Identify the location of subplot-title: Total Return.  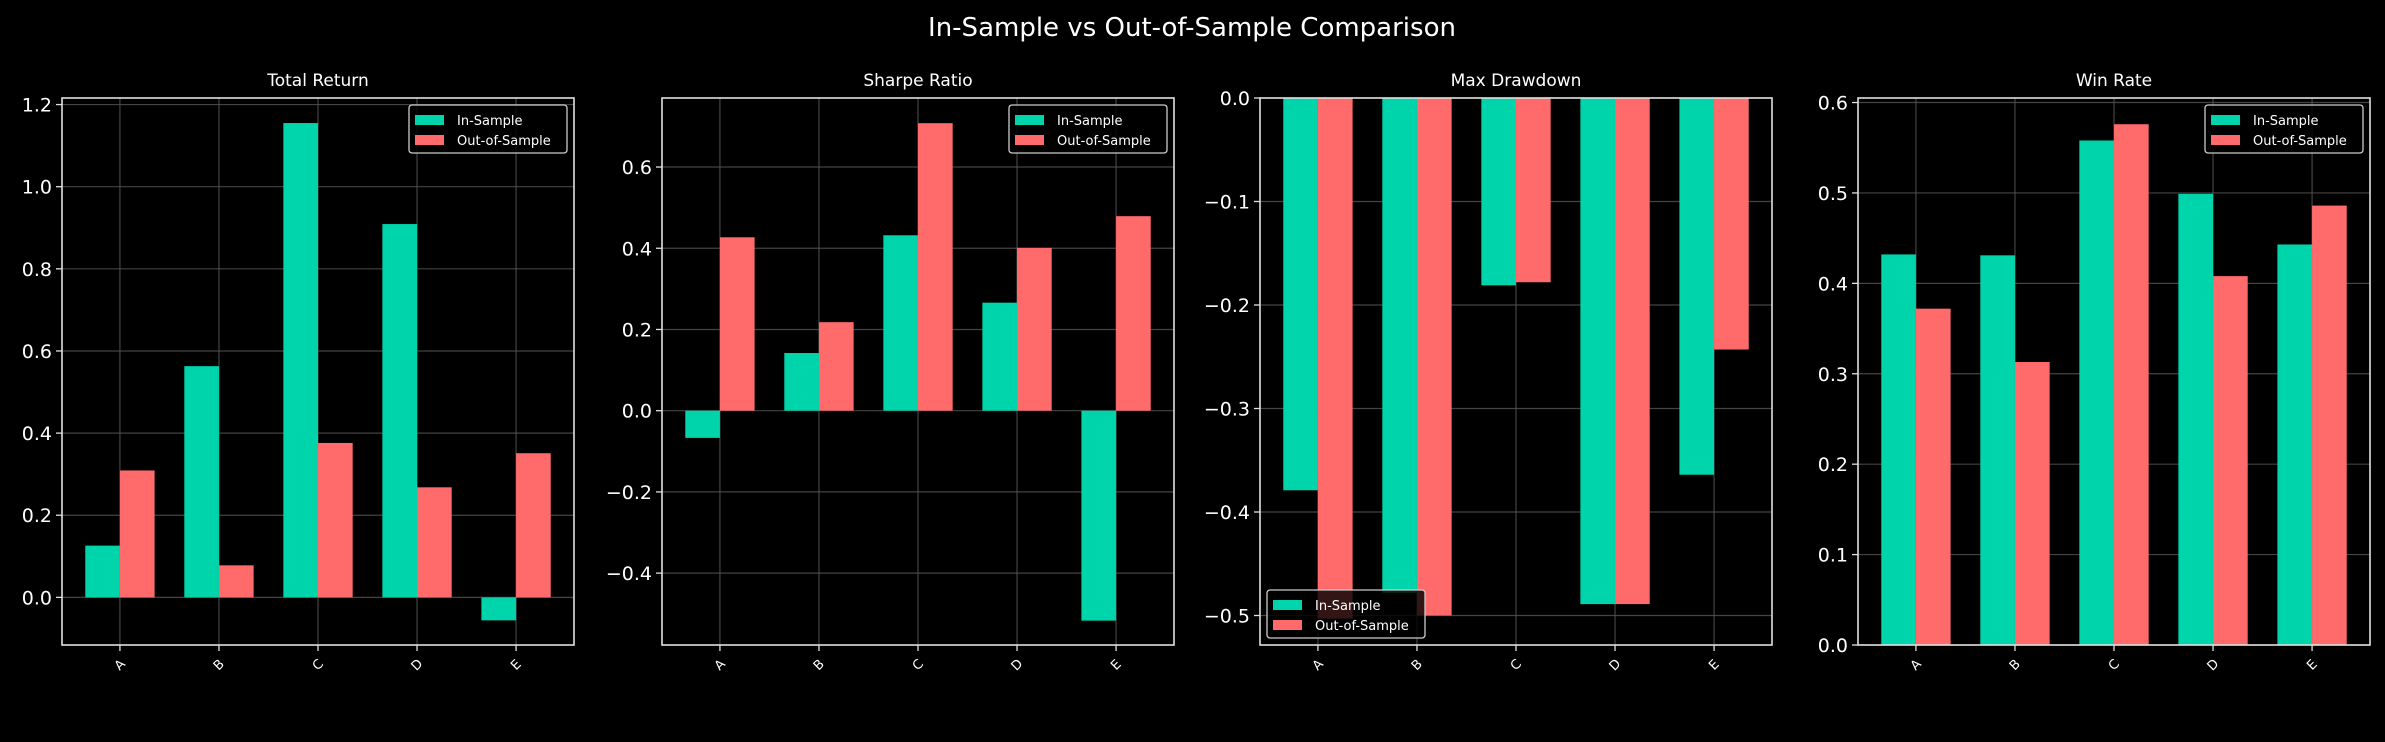
(317, 81).